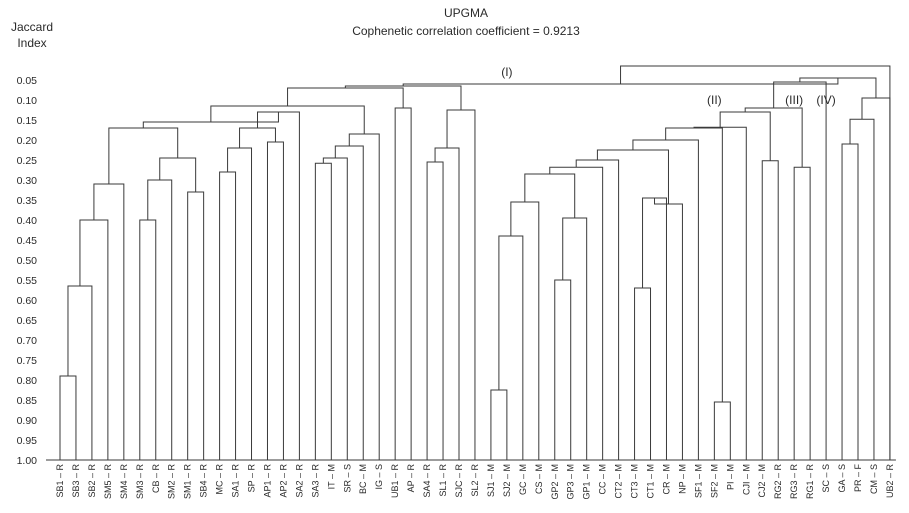 This screenshot has height=513, width=909. What do you see at coordinates (466, 13) in the screenshot?
I see `chart-title: UPGMA` at bounding box center [466, 13].